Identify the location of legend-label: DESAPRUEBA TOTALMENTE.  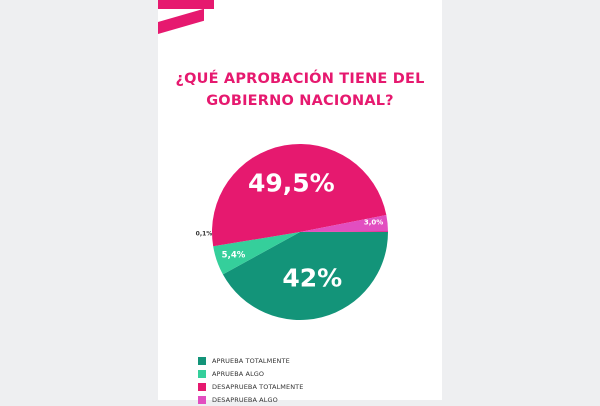
(258, 386).